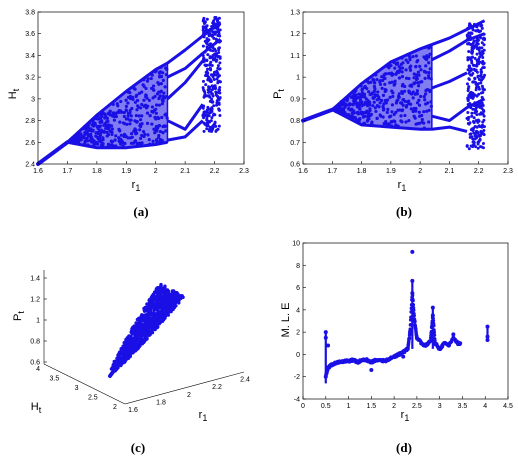  Describe the element at coordinates (371, 406) in the screenshot. I see `x-tick-label: 1.5` at that location.